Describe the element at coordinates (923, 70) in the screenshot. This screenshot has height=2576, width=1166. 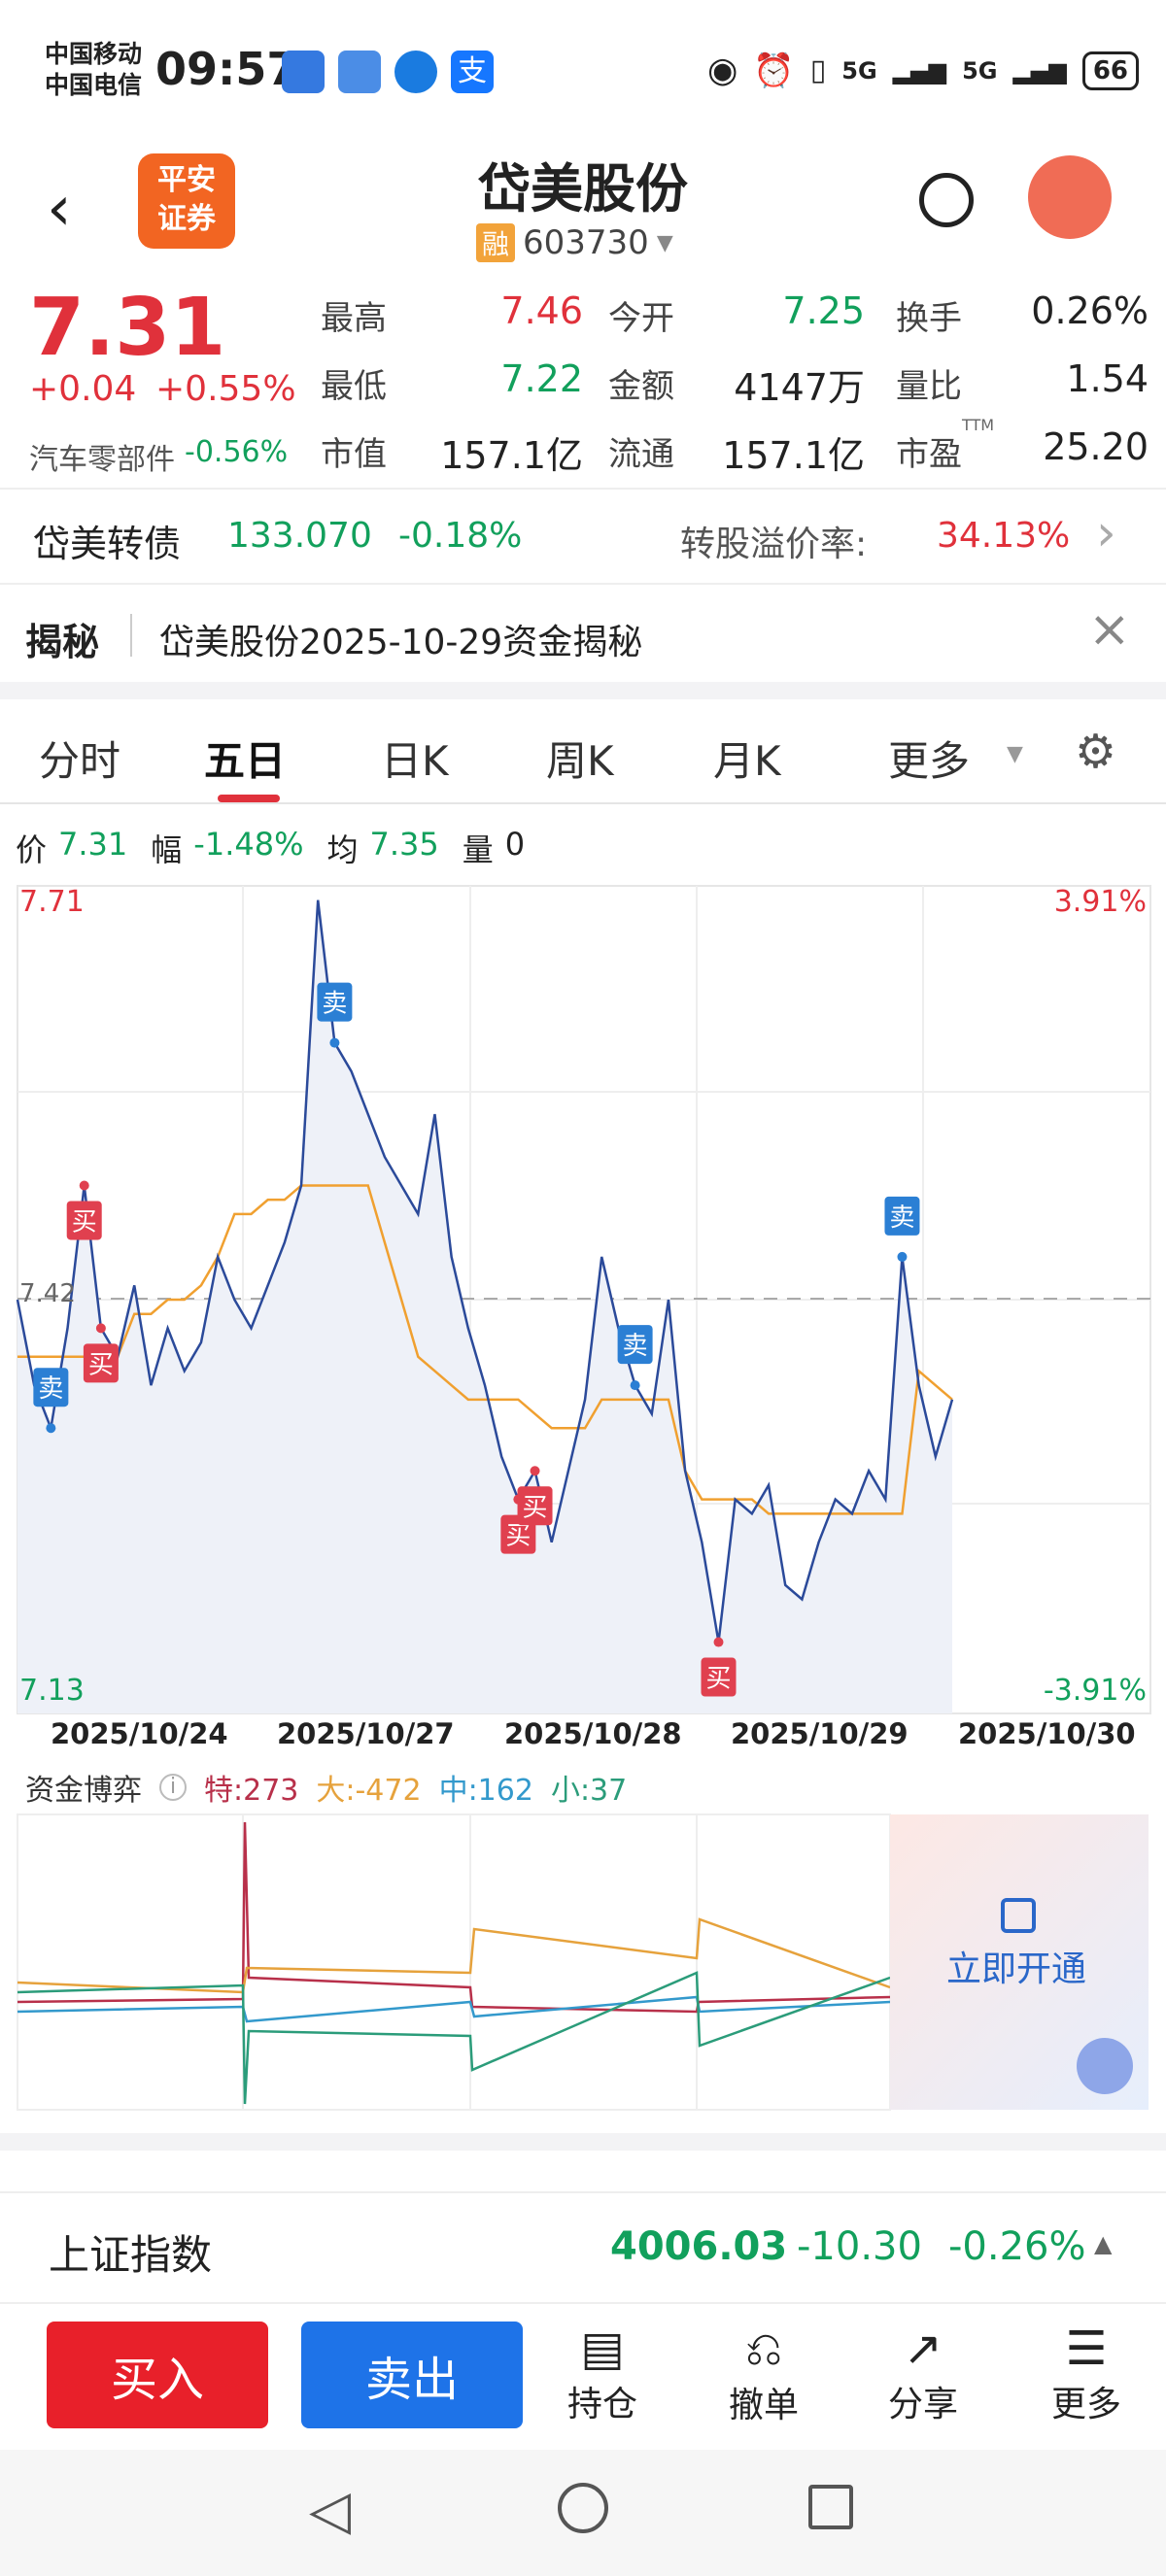
I see `status-icons: ◉ ⏰ ▯ 5G ▂▄▆ 5G ▂▄▆ 66` at that location.